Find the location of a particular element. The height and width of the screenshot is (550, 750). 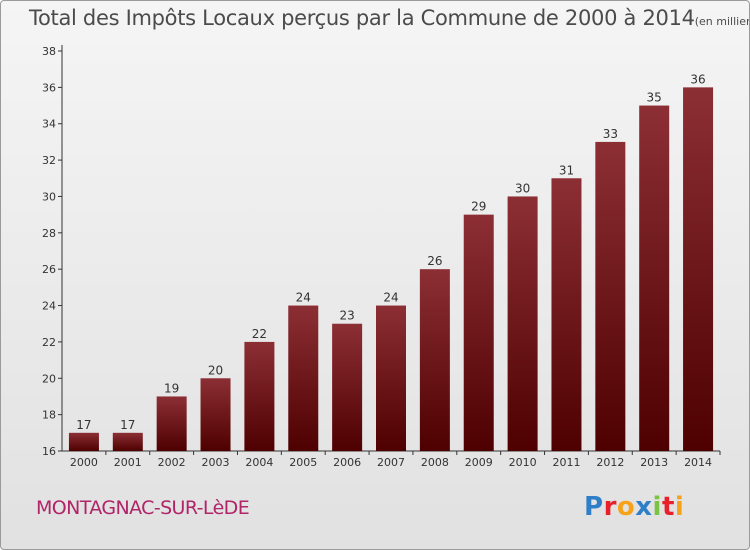

logo-letter: r is located at coordinates (610, 507).